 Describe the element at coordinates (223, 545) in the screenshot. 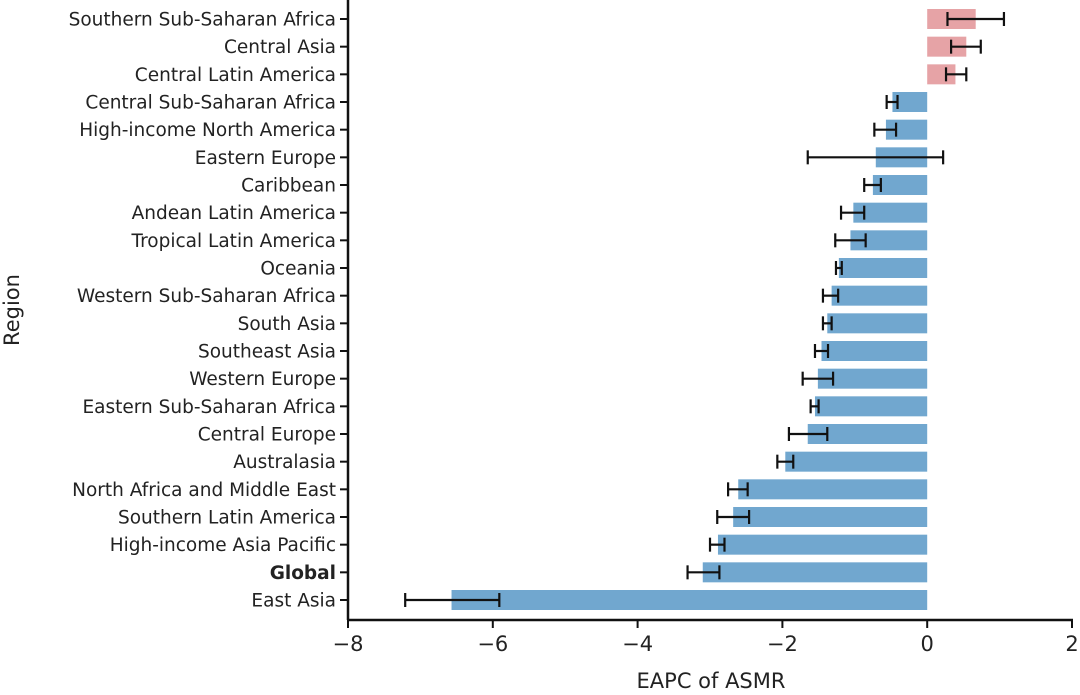

I see `y-tick-label: High-income Asia Pacific` at that location.